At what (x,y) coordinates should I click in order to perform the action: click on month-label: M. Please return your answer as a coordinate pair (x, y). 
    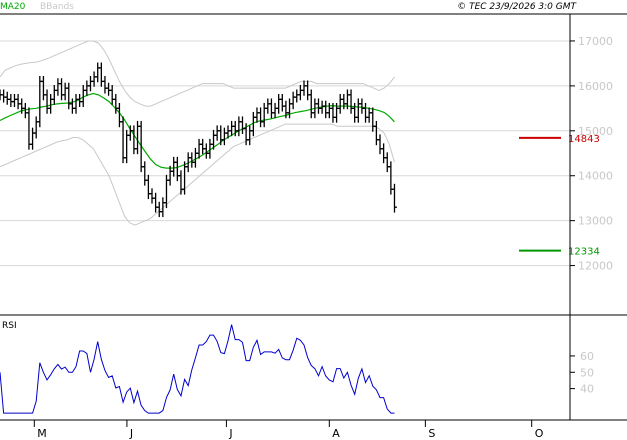
    Looking at the image, I should click on (42, 433).